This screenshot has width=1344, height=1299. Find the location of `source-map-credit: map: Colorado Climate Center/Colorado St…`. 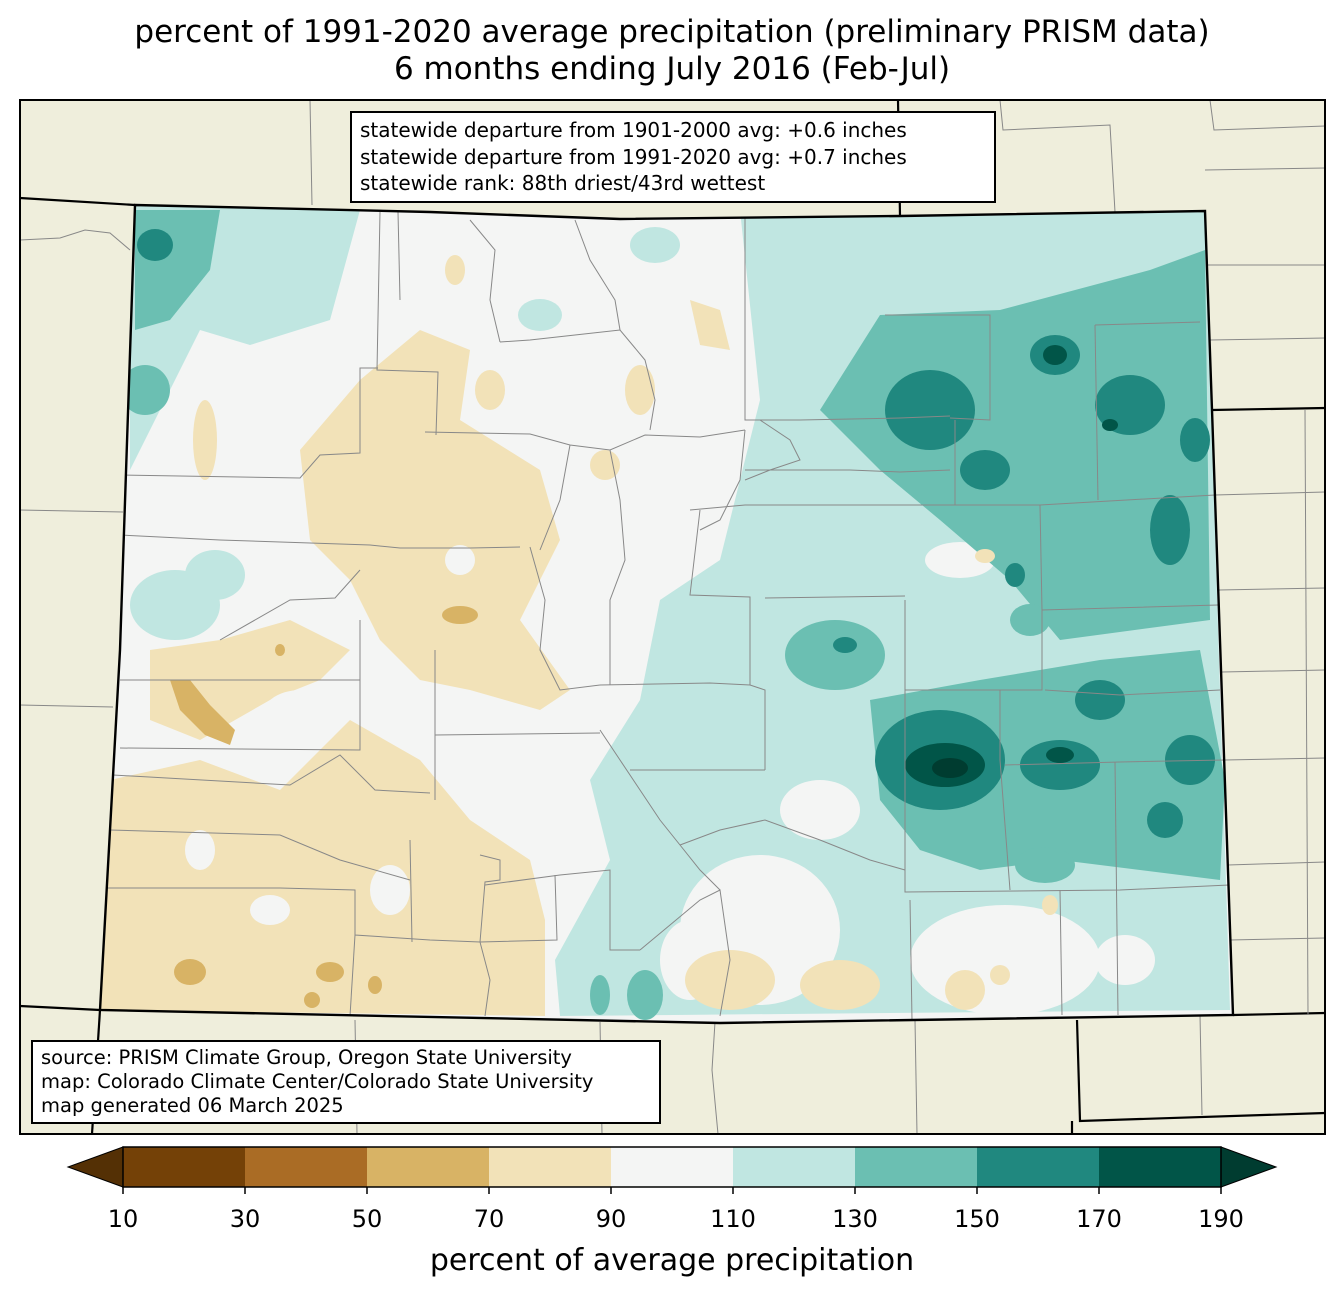

source-map-credit: map: Colorado Climate Center/Colorado St… is located at coordinates (317, 1081).